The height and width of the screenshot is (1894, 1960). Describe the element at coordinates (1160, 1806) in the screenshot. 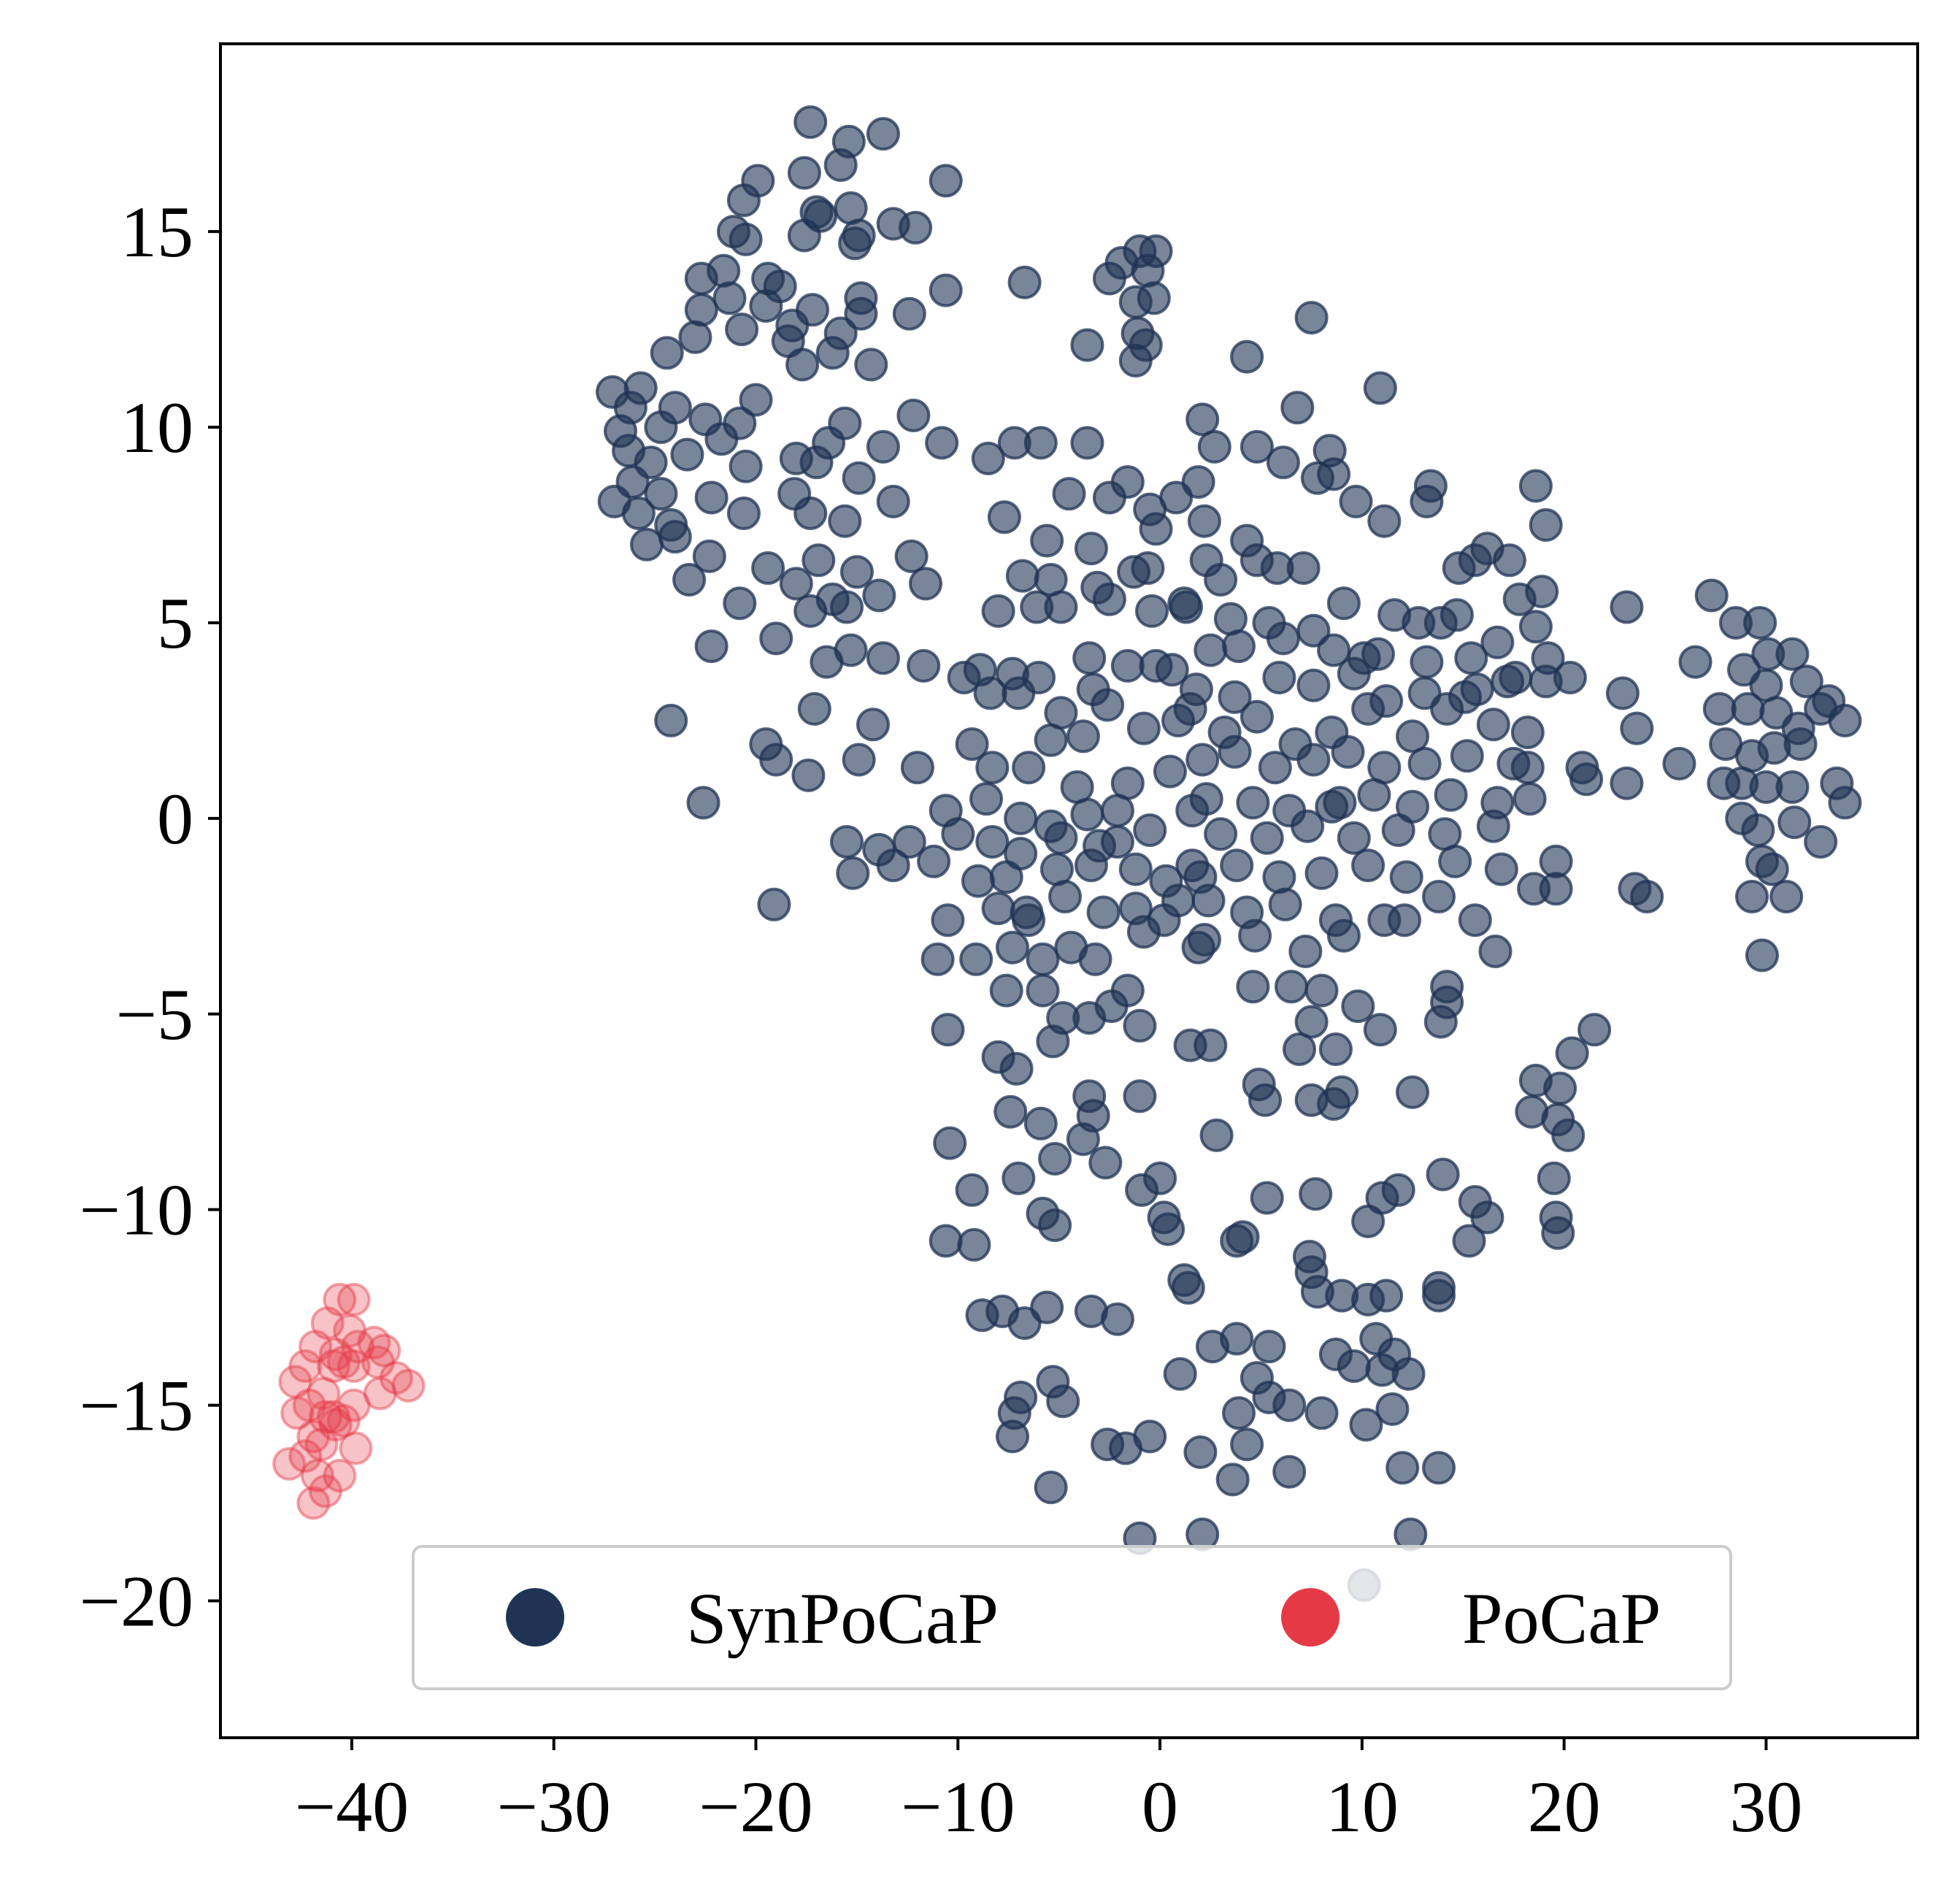

I see `x-tick-label: 0` at that location.